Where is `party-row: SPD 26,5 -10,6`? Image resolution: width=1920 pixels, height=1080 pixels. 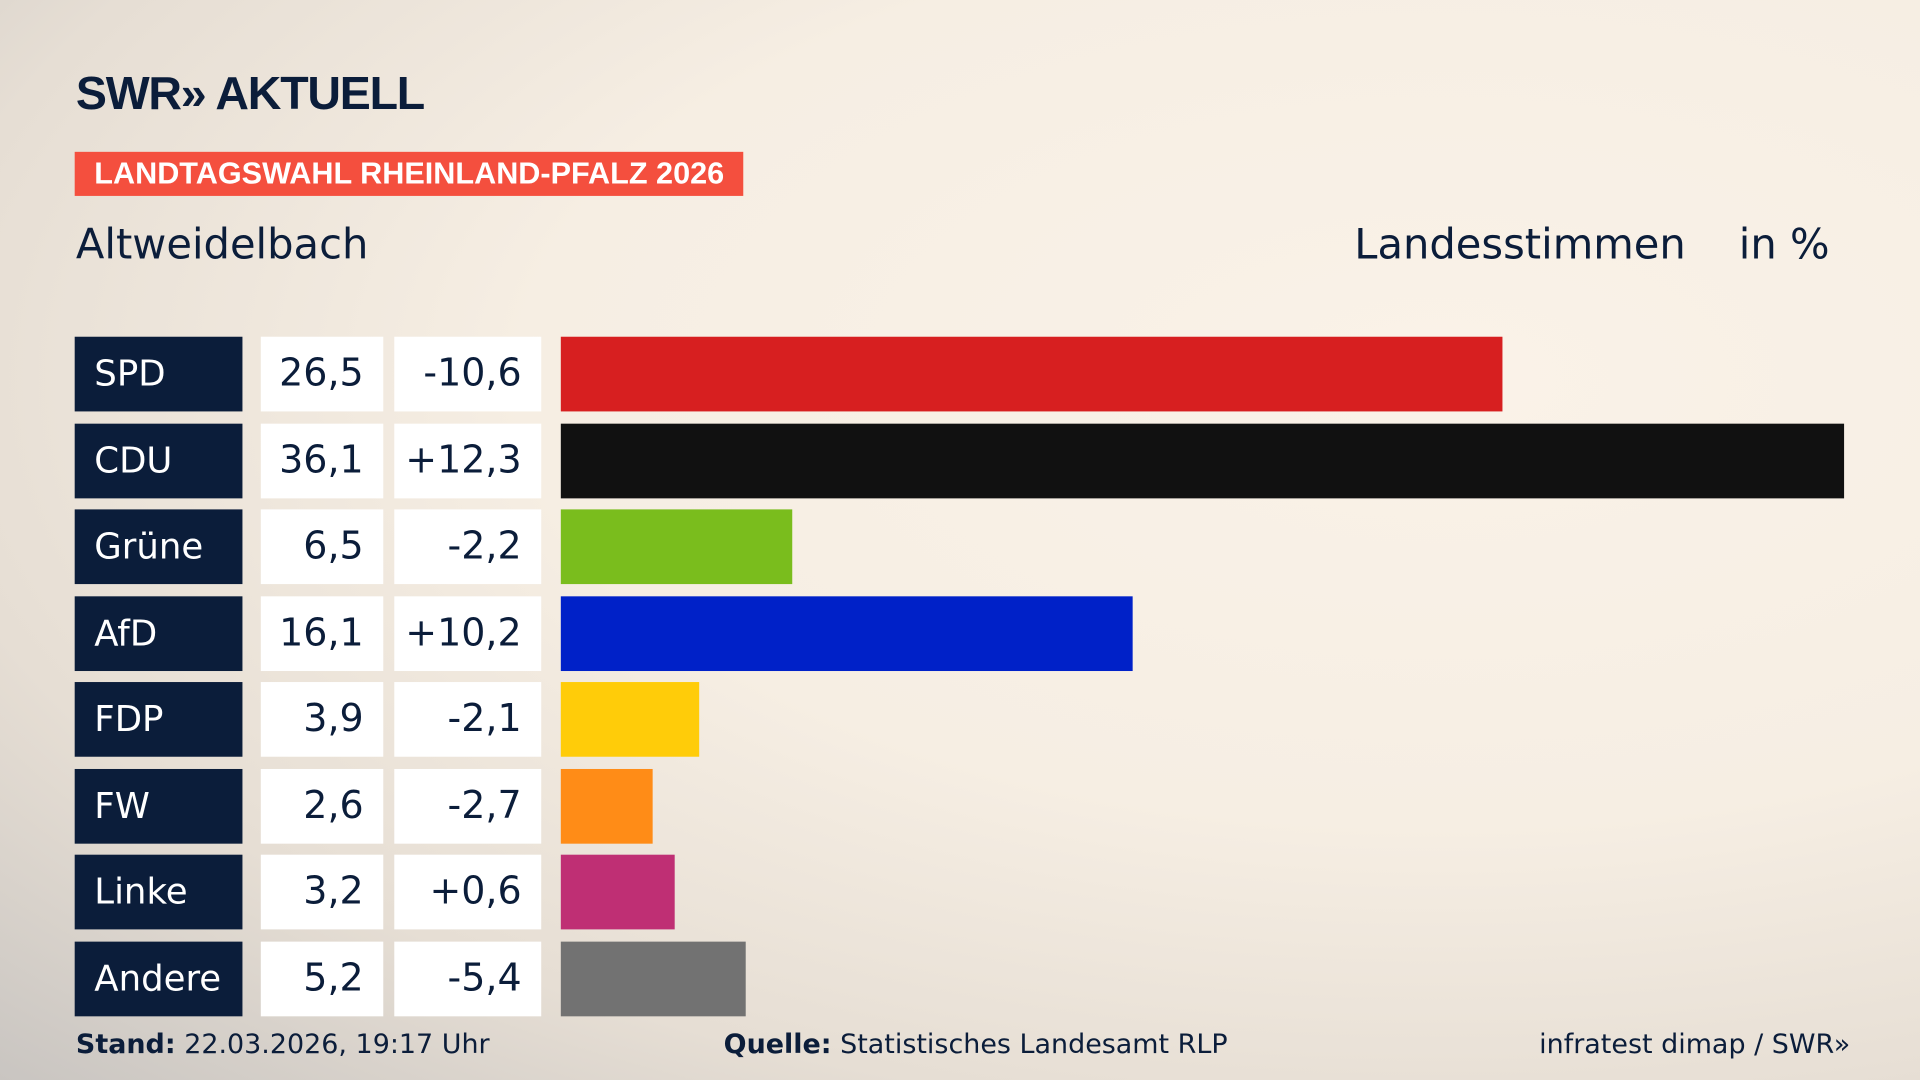 party-row: SPD 26,5 -10,6 is located at coordinates (960, 374).